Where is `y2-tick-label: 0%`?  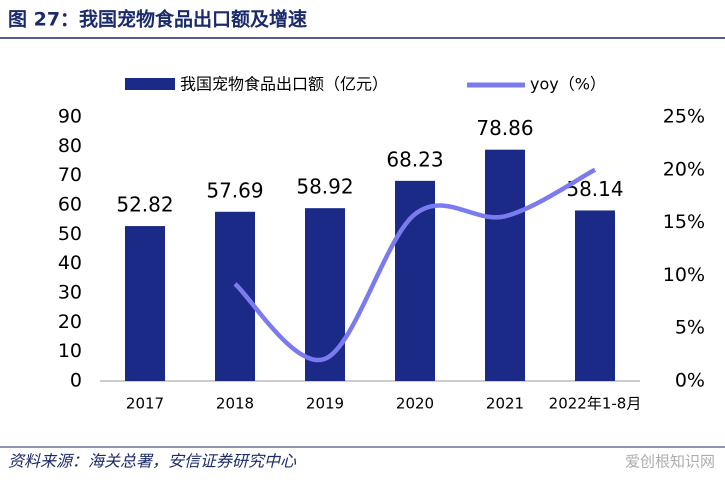 y2-tick-label: 0% is located at coordinates (690, 381).